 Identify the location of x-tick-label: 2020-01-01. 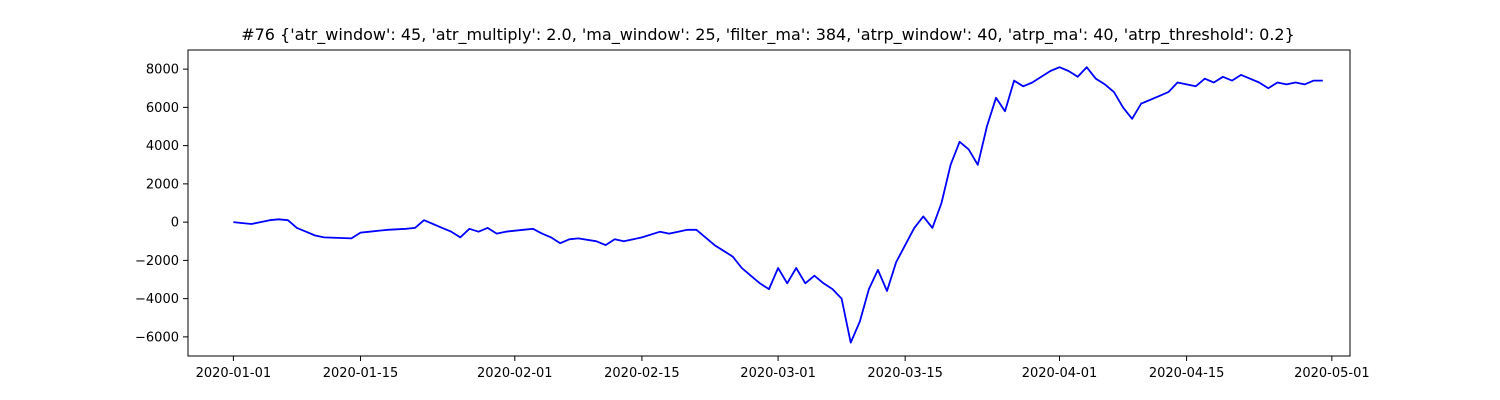
(234, 373).